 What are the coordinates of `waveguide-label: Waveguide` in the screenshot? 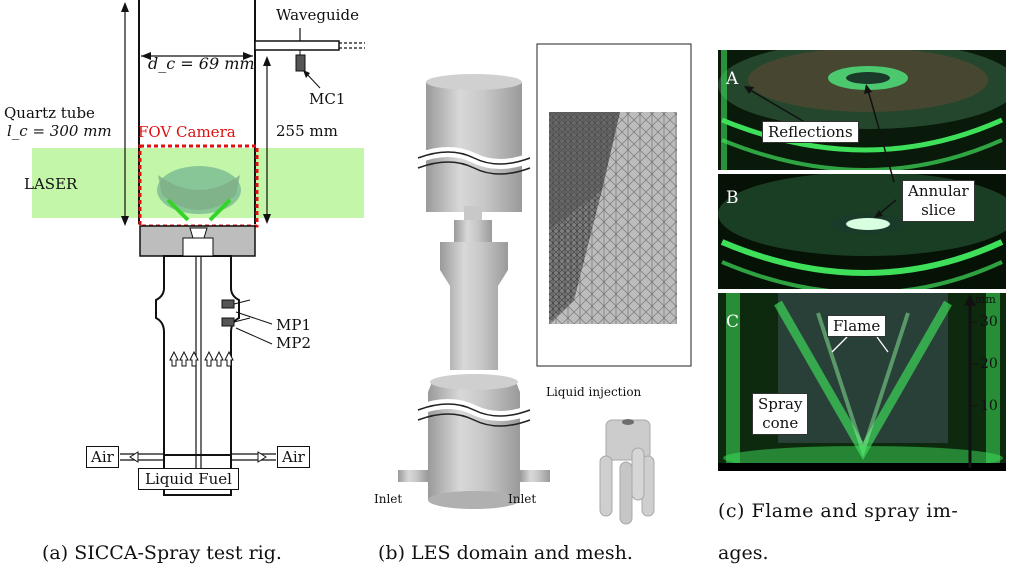 It's located at (317, 15).